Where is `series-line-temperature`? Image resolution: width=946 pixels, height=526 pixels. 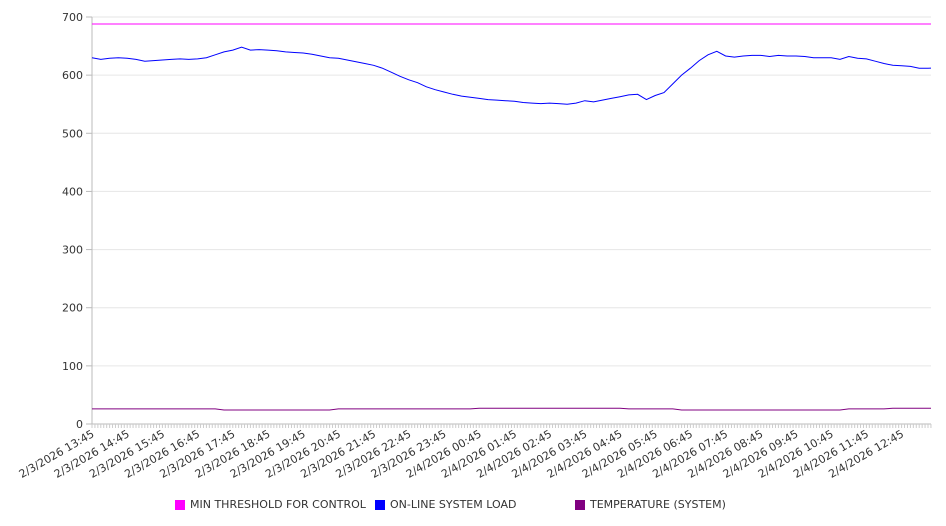
series-line-temperature is located at coordinates (512, 409).